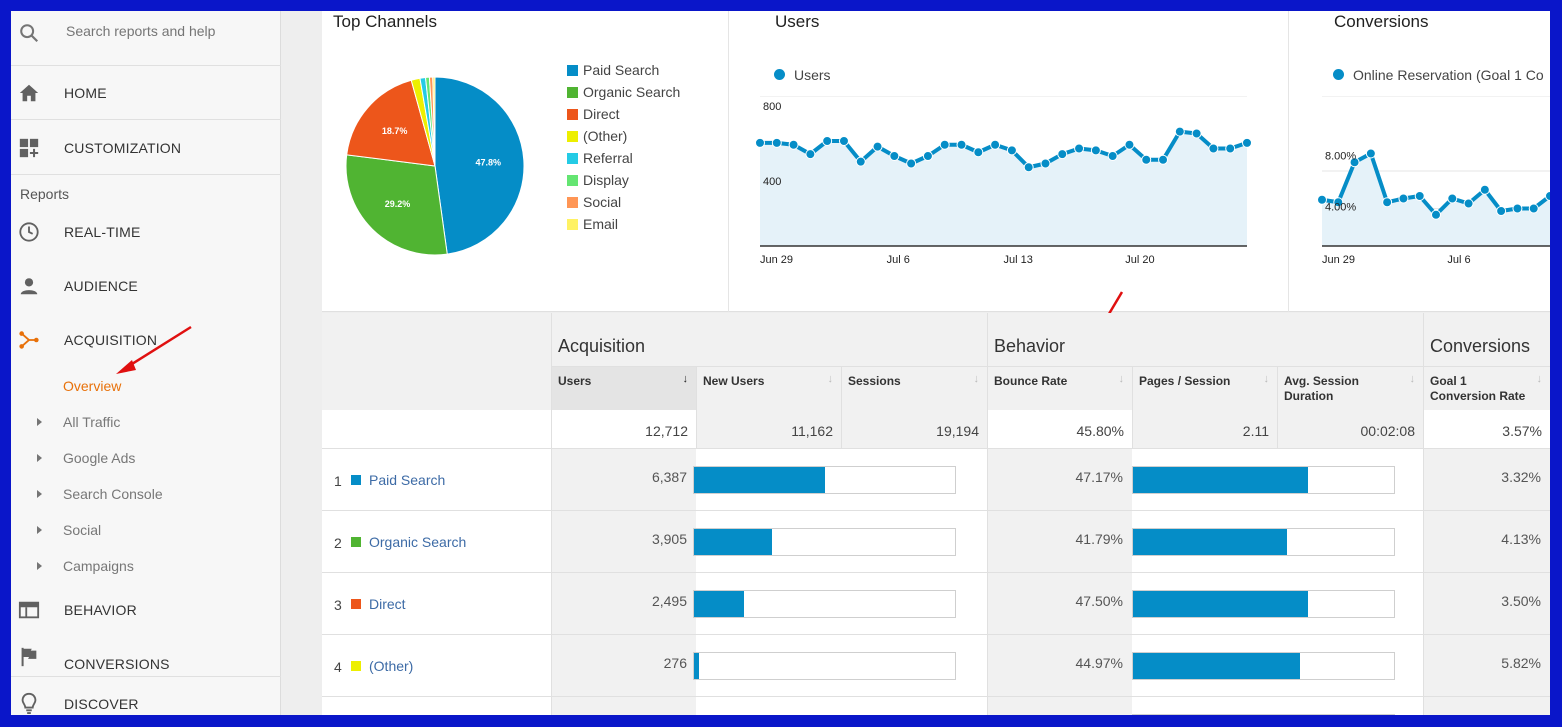 Image resolution: width=1562 pixels, height=727 pixels. Describe the element at coordinates (146, 93) in the screenshot. I see `nav-home: HOME` at that location.